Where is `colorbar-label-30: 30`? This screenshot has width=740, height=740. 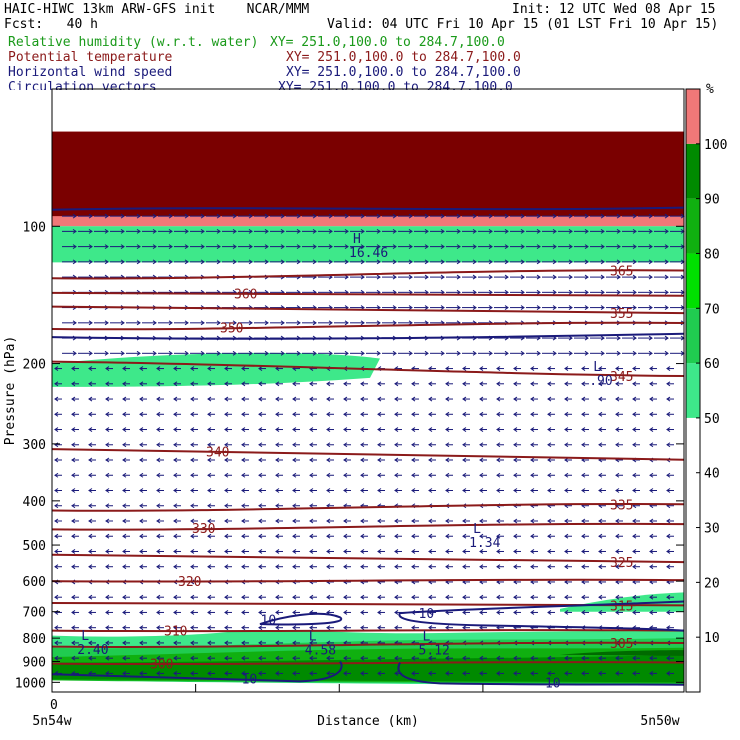
colorbar-label-30: 30 is located at coordinates (712, 529).